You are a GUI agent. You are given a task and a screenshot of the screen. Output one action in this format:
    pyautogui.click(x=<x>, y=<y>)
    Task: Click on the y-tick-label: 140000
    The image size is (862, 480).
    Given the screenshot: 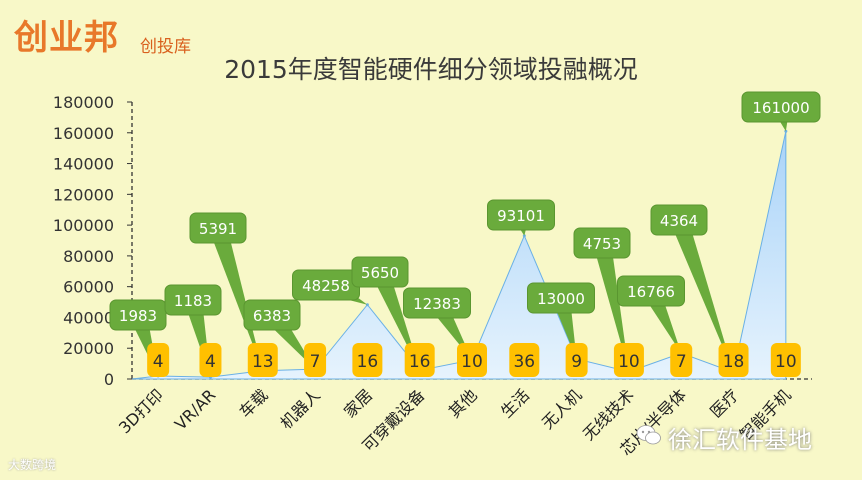 What is the action you would take?
    pyautogui.click(x=83, y=164)
    